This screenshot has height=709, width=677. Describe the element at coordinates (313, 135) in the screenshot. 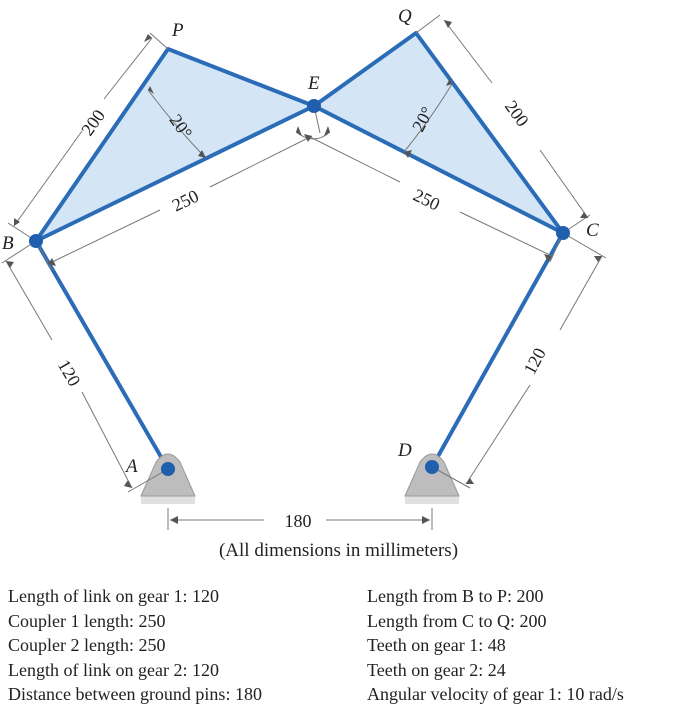

I see `angle-arc-e` at that location.